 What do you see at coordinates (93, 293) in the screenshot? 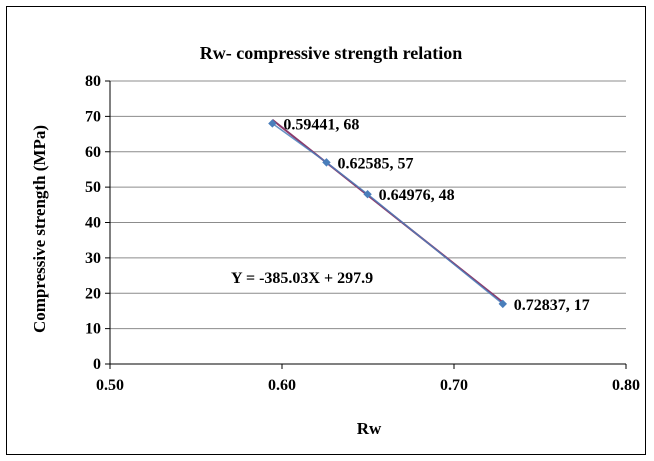
I see `y-tick-label: 20` at bounding box center [93, 293].